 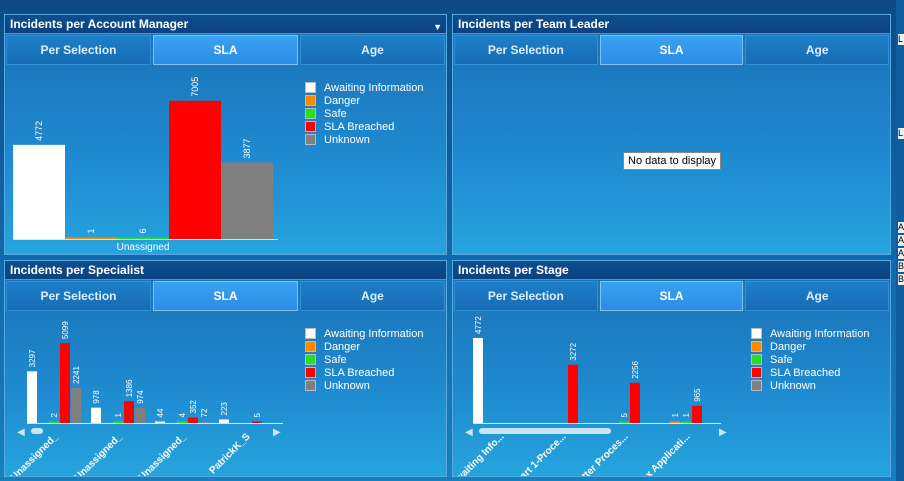 I want to click on data-label: 6, so click(x=143, y=230).